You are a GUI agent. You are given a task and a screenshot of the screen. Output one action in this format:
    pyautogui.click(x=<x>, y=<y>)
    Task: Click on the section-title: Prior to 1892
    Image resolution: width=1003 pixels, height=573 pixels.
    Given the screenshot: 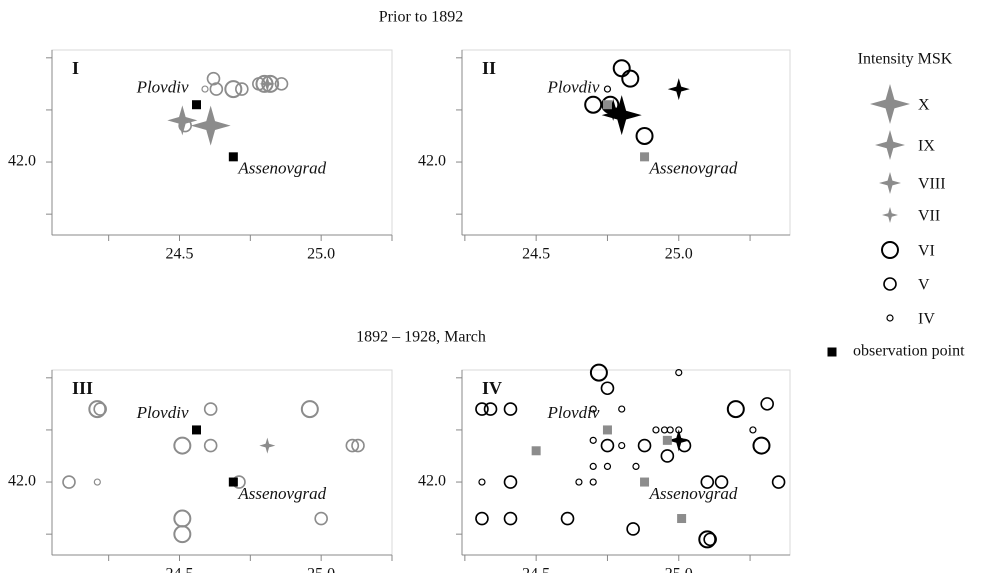 What is the action you would take?
    pyautogui.click(x=421, y=17)
    